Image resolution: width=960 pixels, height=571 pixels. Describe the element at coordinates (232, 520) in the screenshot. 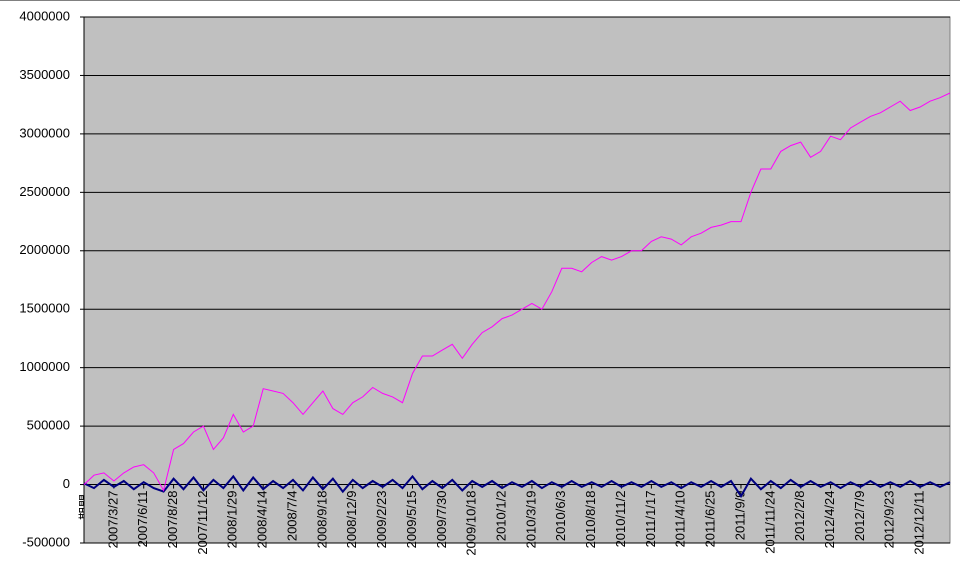

I see `x-tick-label: 2008/1/29` at that location.